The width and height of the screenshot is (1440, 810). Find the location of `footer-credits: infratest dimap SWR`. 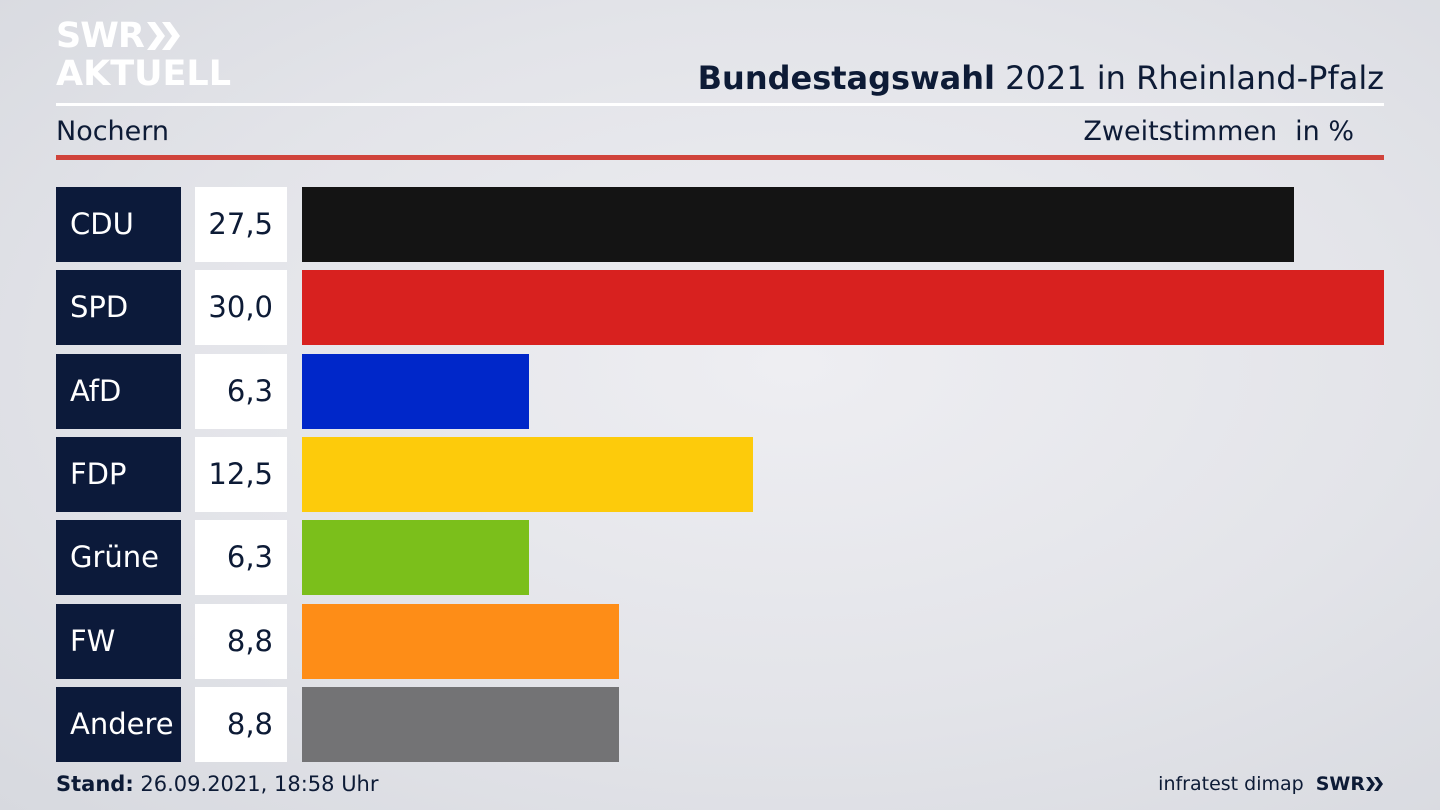

footer-credits: infratest dimap SWR is located at coordinates (1271, 784).